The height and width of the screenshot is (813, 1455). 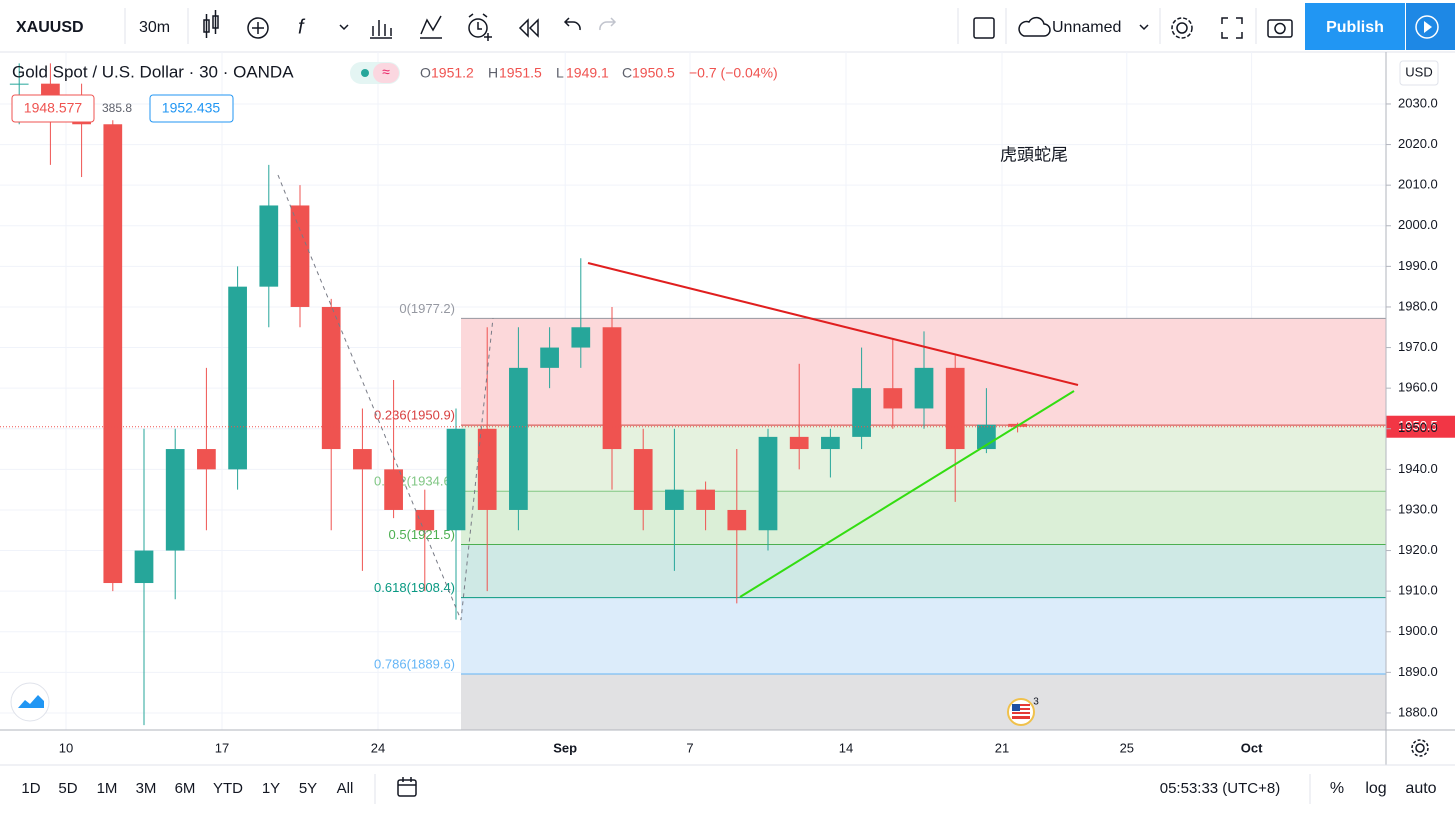 I want to click on fib-label: 0.618(1908.4), so click(x=414, y=587).